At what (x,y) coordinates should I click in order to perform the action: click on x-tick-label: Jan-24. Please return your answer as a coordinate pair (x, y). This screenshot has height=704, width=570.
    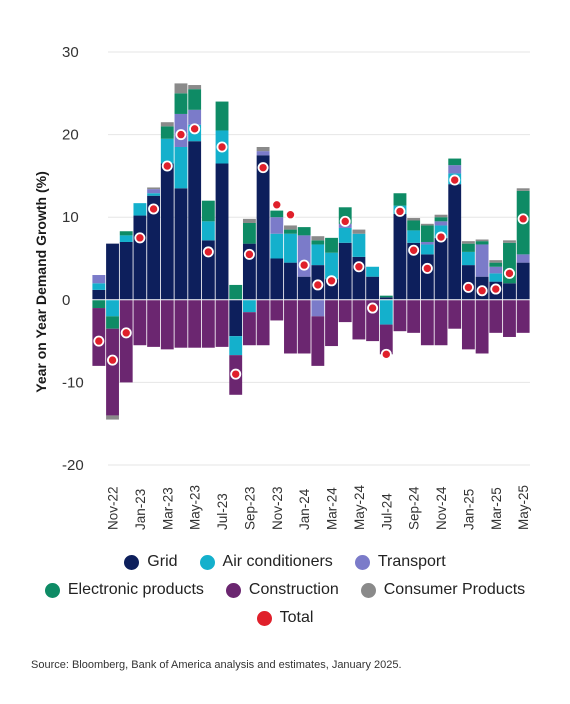
    Looking at the image, I should click on (304, 509).